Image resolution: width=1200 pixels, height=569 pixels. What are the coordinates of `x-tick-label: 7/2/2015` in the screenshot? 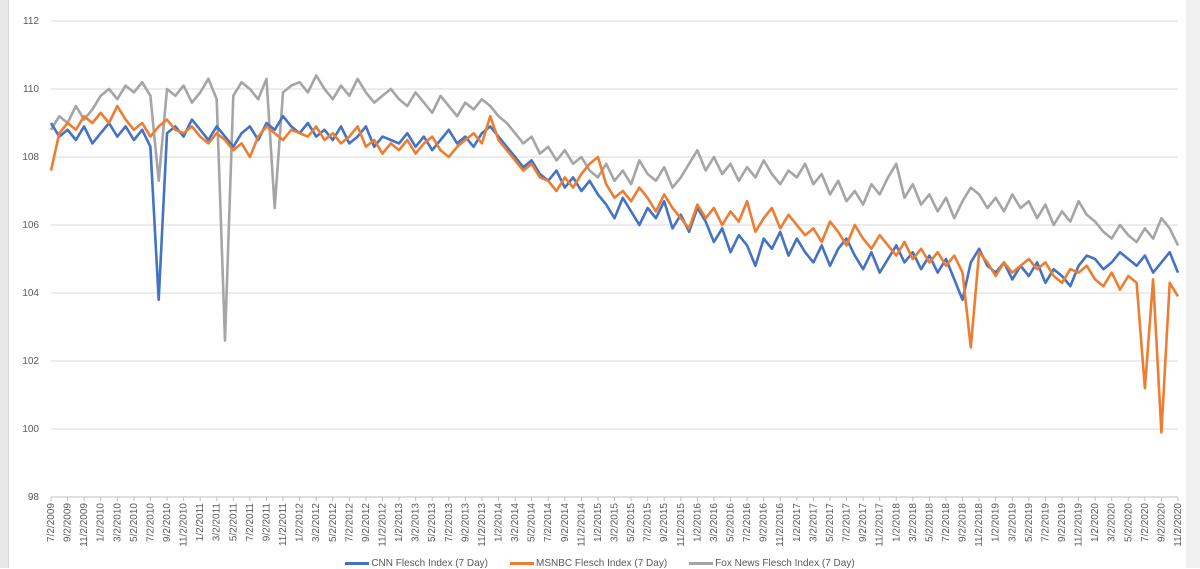 It's located at (648, 522).